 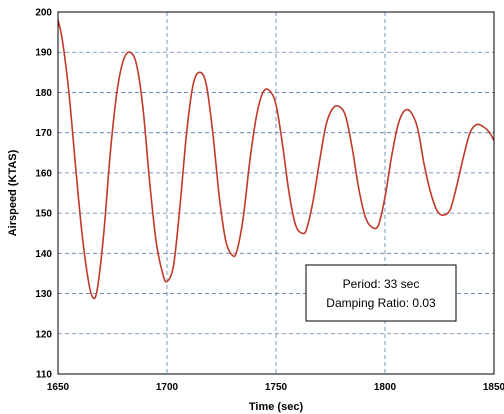 What do you see at coordinates (43, 214) in the screenshot?
I see `y-tick-label: 150` at bounding box center [43, 214].